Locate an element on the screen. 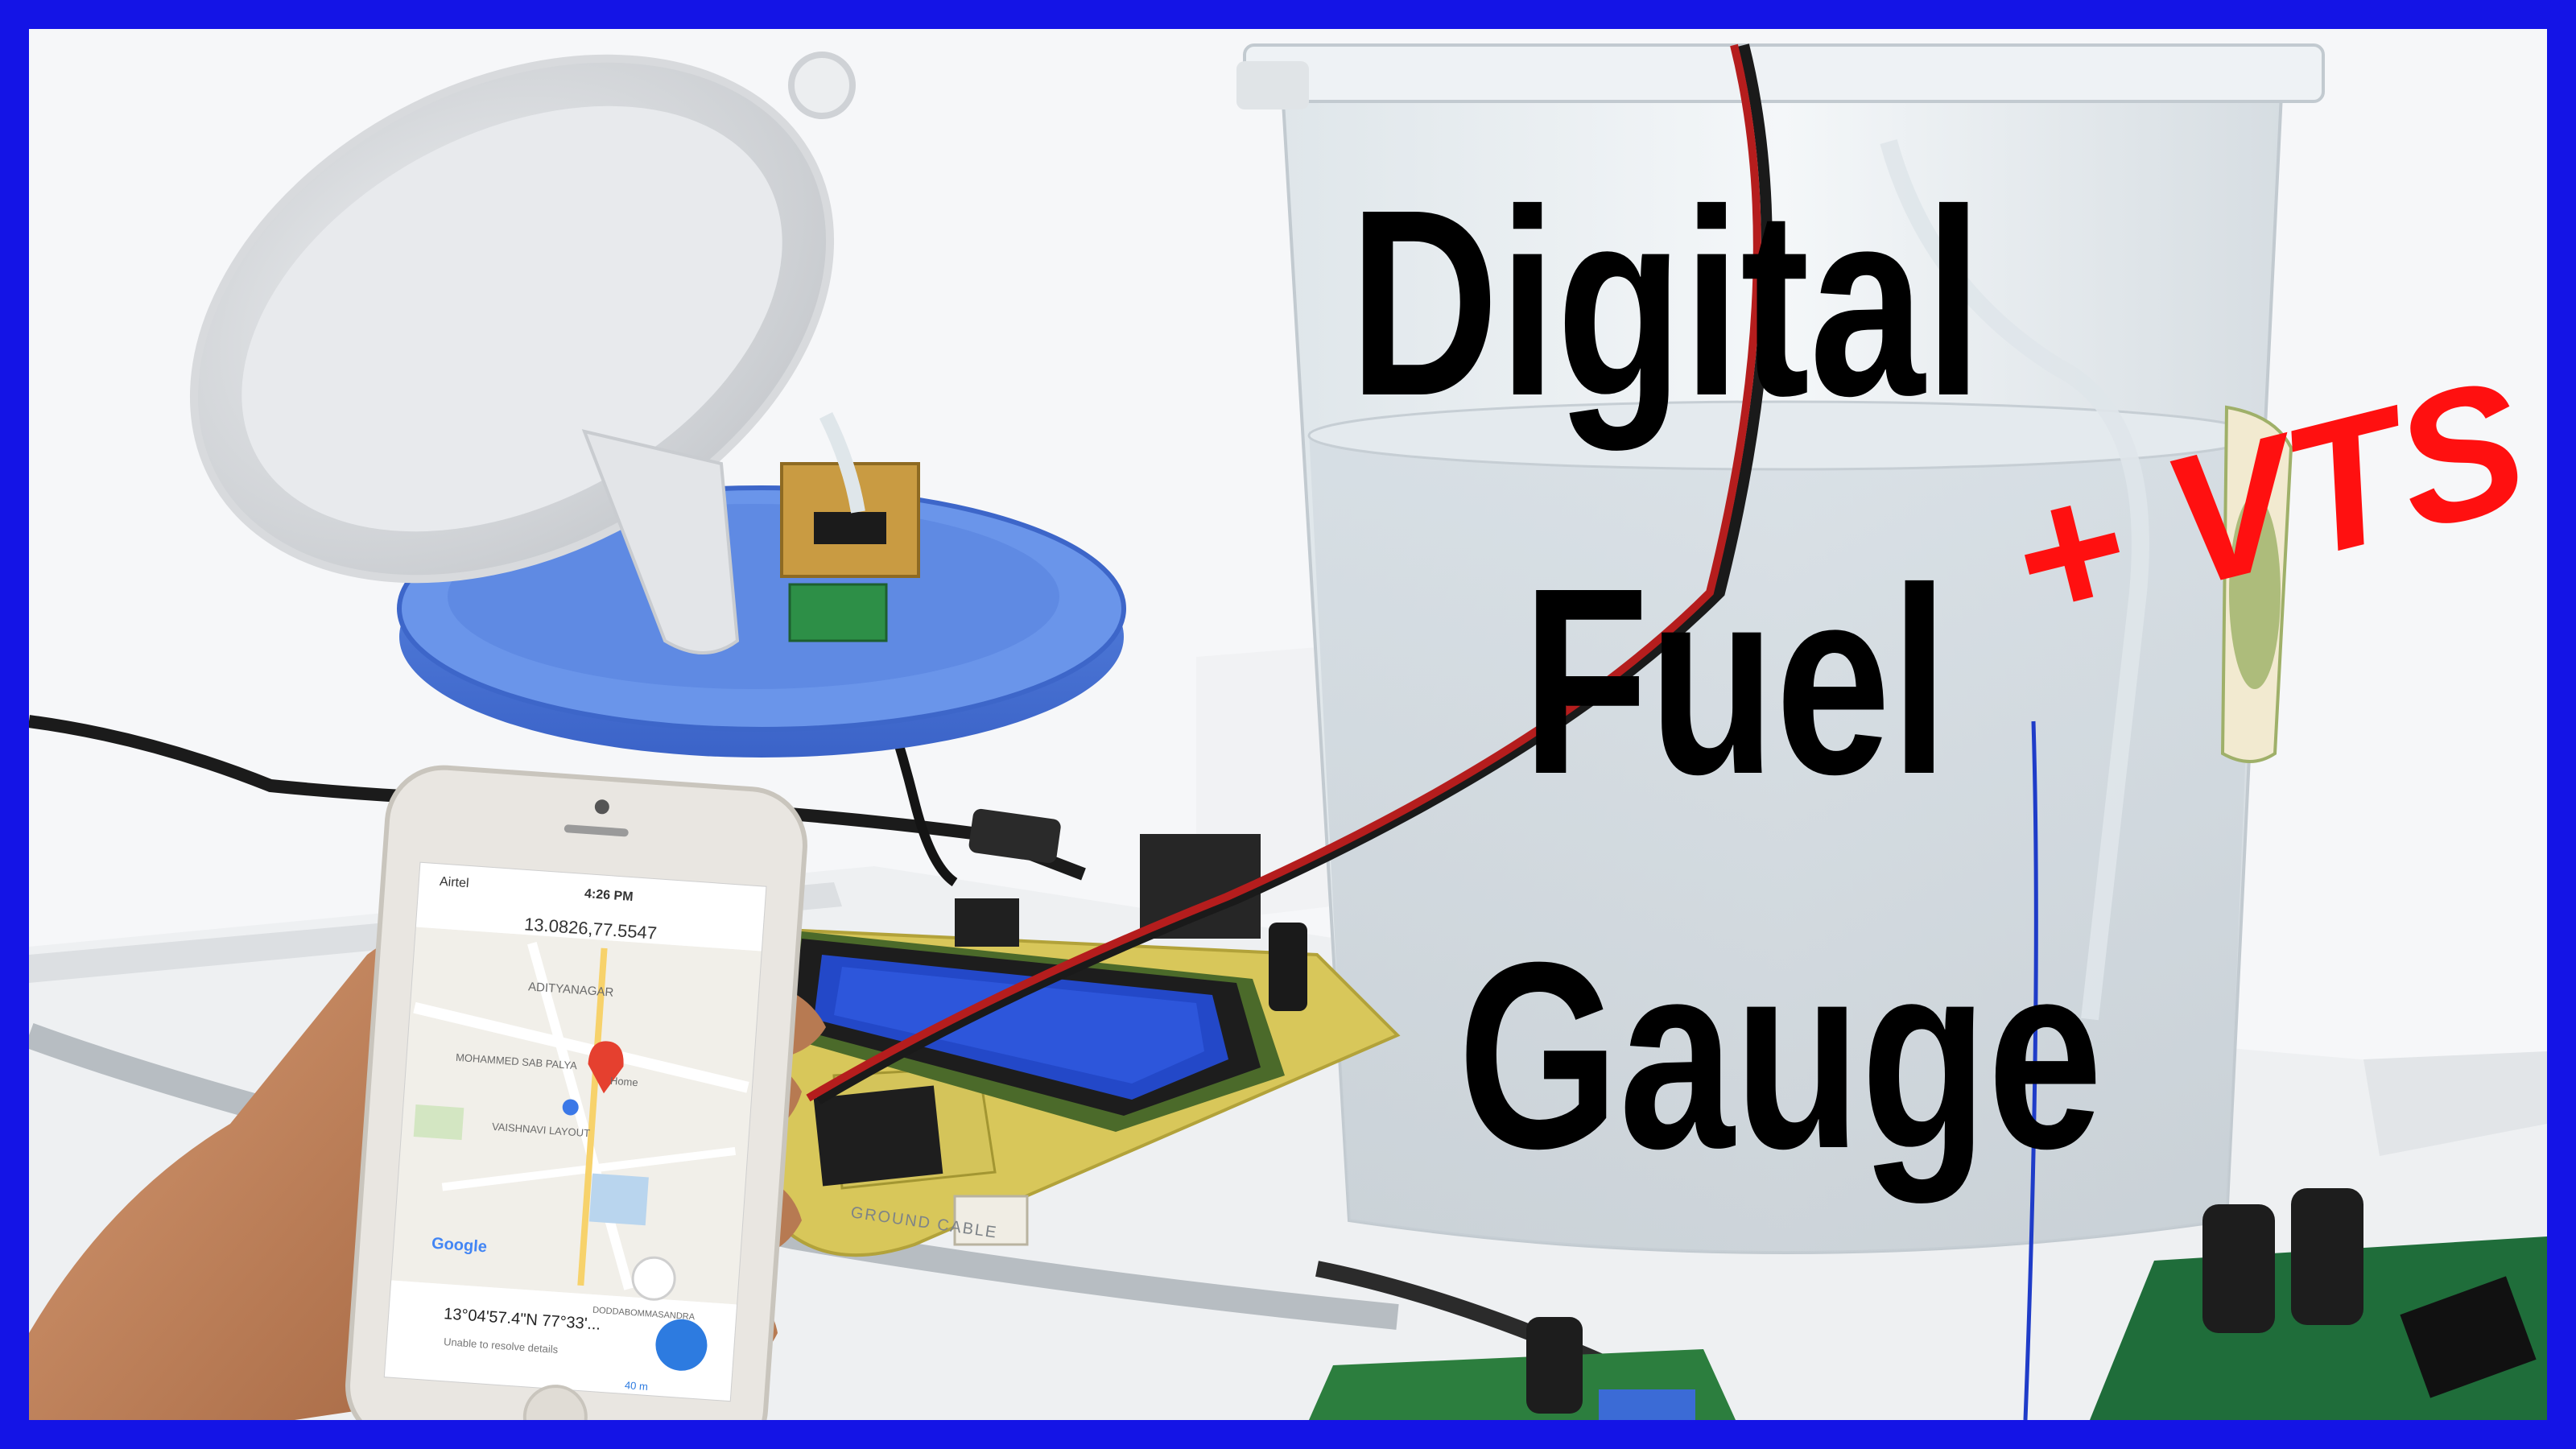 This screenshot has width=2576, height=1449. small-pcb is located at coordinates (1522, 1368).